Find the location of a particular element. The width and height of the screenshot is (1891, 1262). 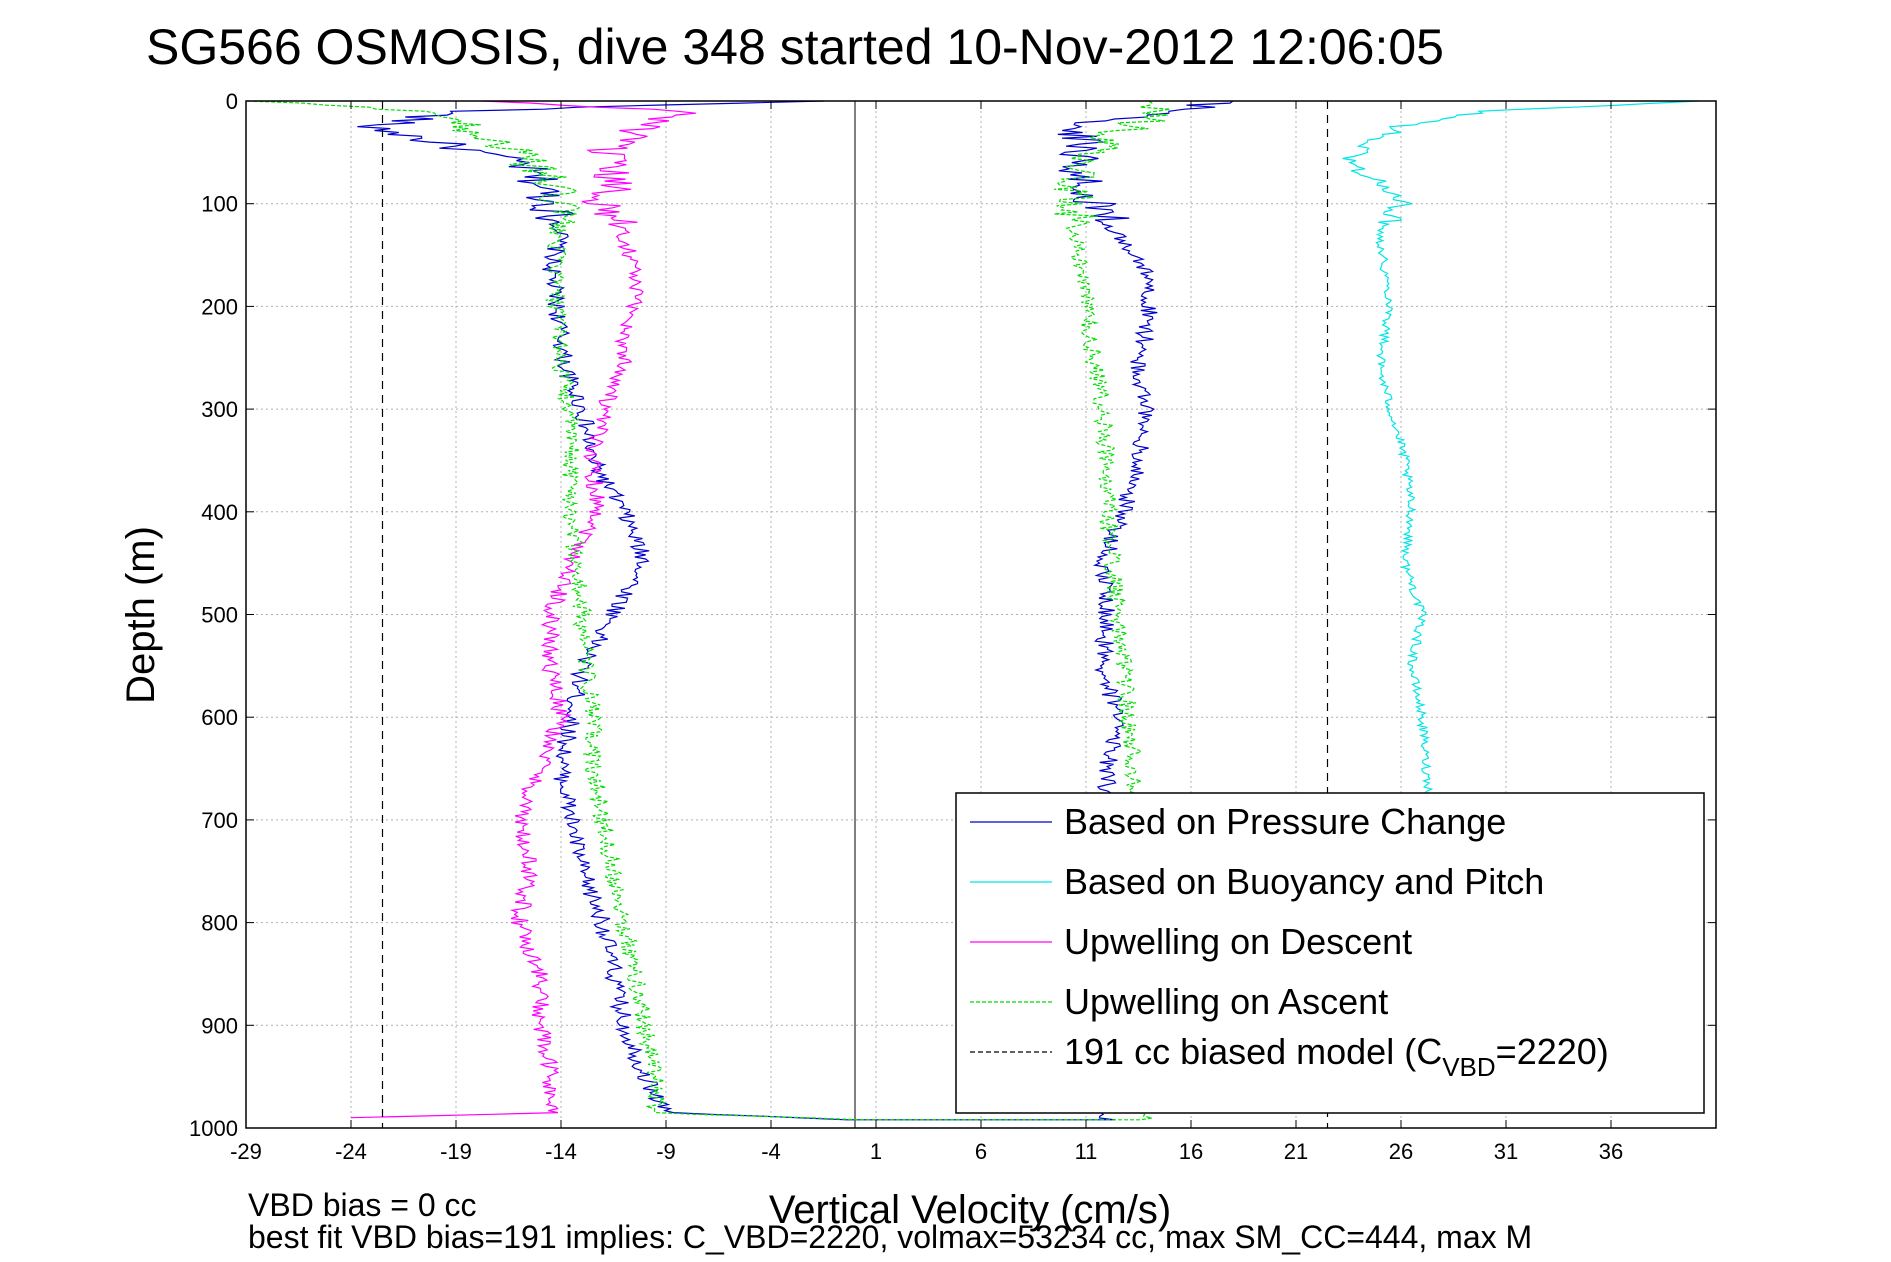

x-tick-label: -24 is located at coordinates (351, 1151).